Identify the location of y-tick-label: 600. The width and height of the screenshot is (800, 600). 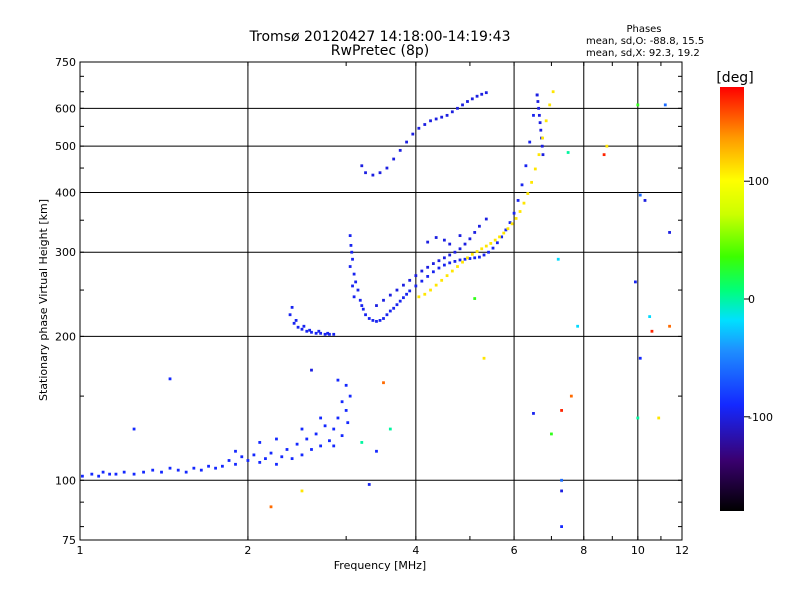
(65, 108).